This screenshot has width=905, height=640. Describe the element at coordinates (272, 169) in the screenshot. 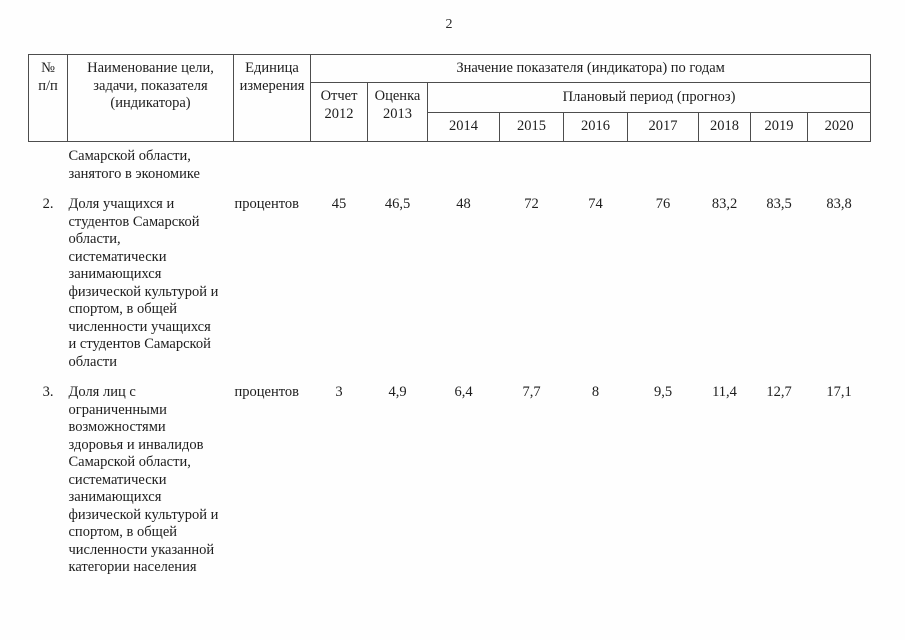

I see `row-unit` at that location.